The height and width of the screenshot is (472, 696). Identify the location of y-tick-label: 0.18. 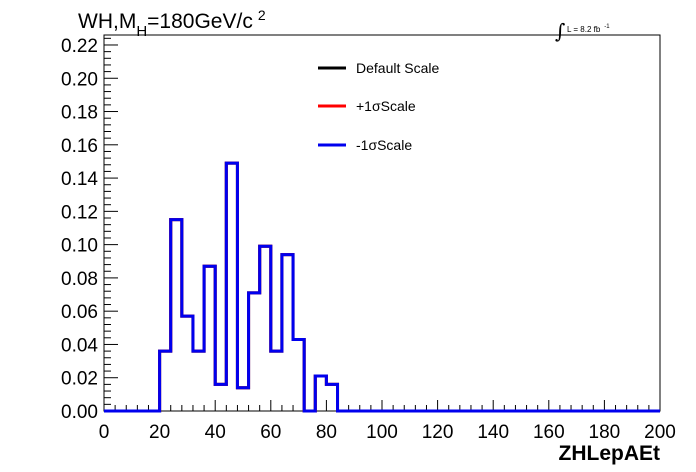
(79, 113).